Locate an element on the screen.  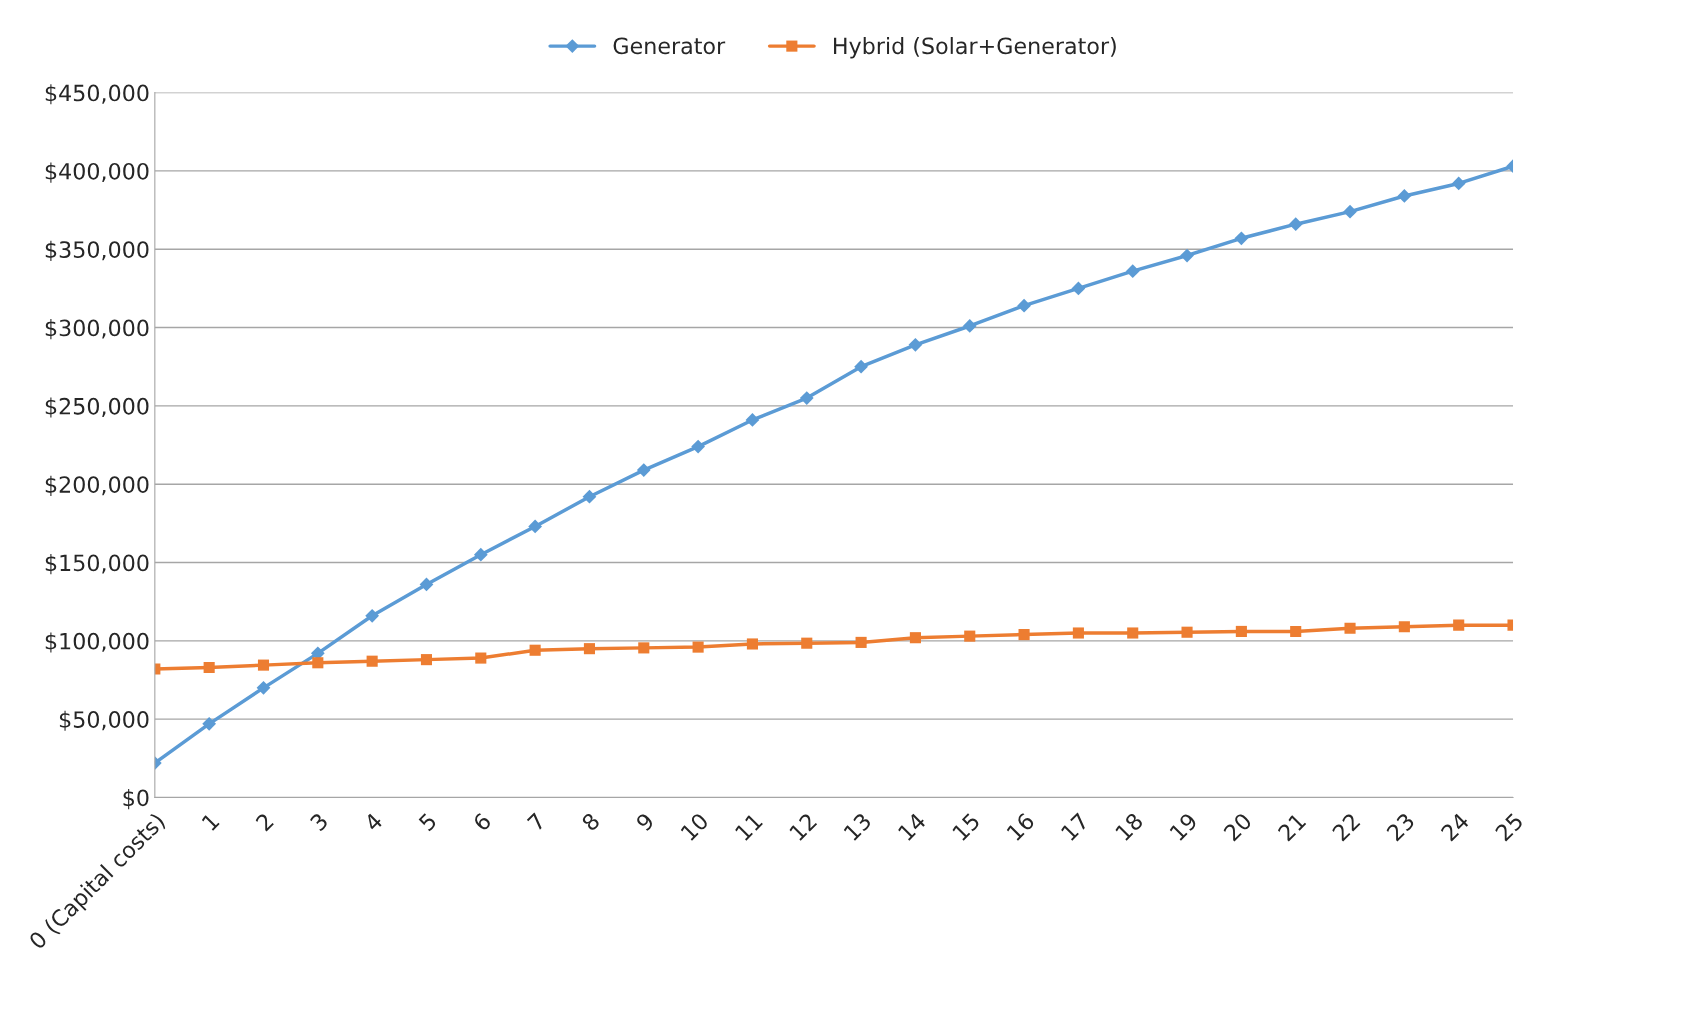
x-tick-label: 6 is located at coordinates (482, 821).